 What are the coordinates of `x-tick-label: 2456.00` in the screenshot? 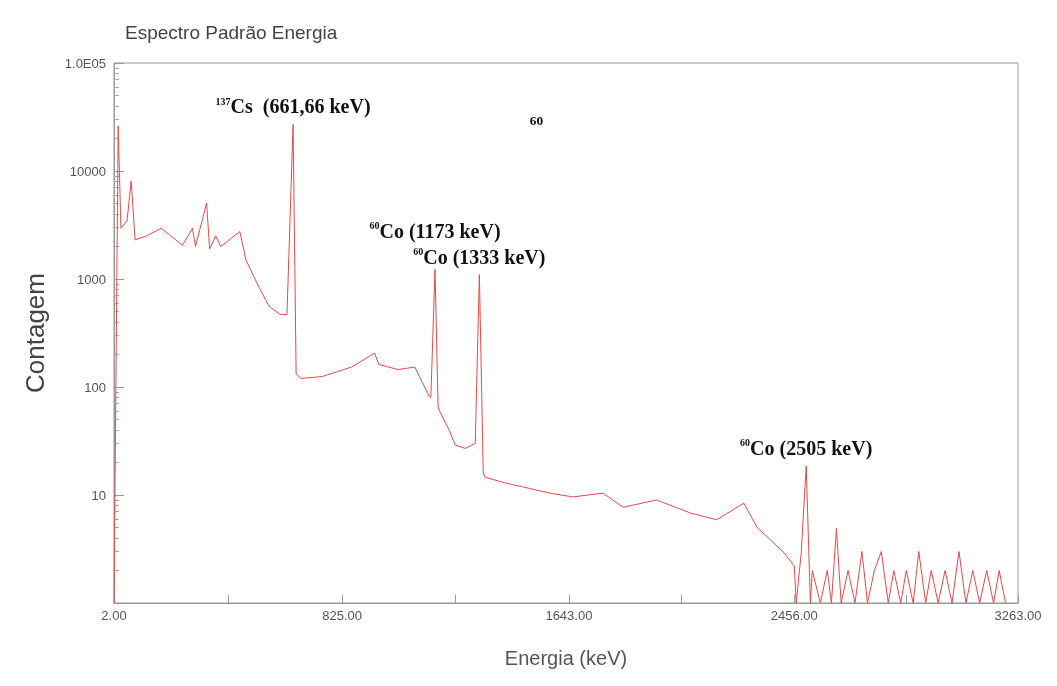 It's located at (794, 615).